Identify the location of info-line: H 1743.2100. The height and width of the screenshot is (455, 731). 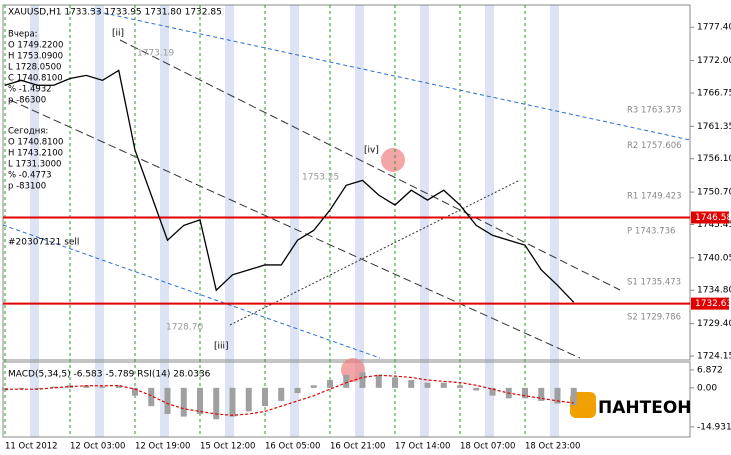
(35, 154).